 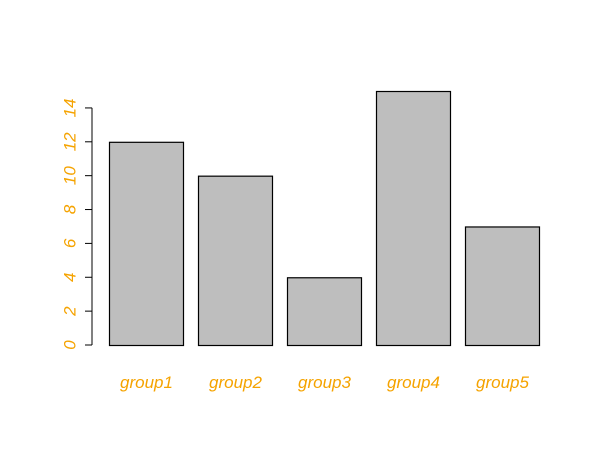 What do you see at coordinates (324, 312) in the screenshot?
I see `bar-group3` at bounding box center [324, 312].